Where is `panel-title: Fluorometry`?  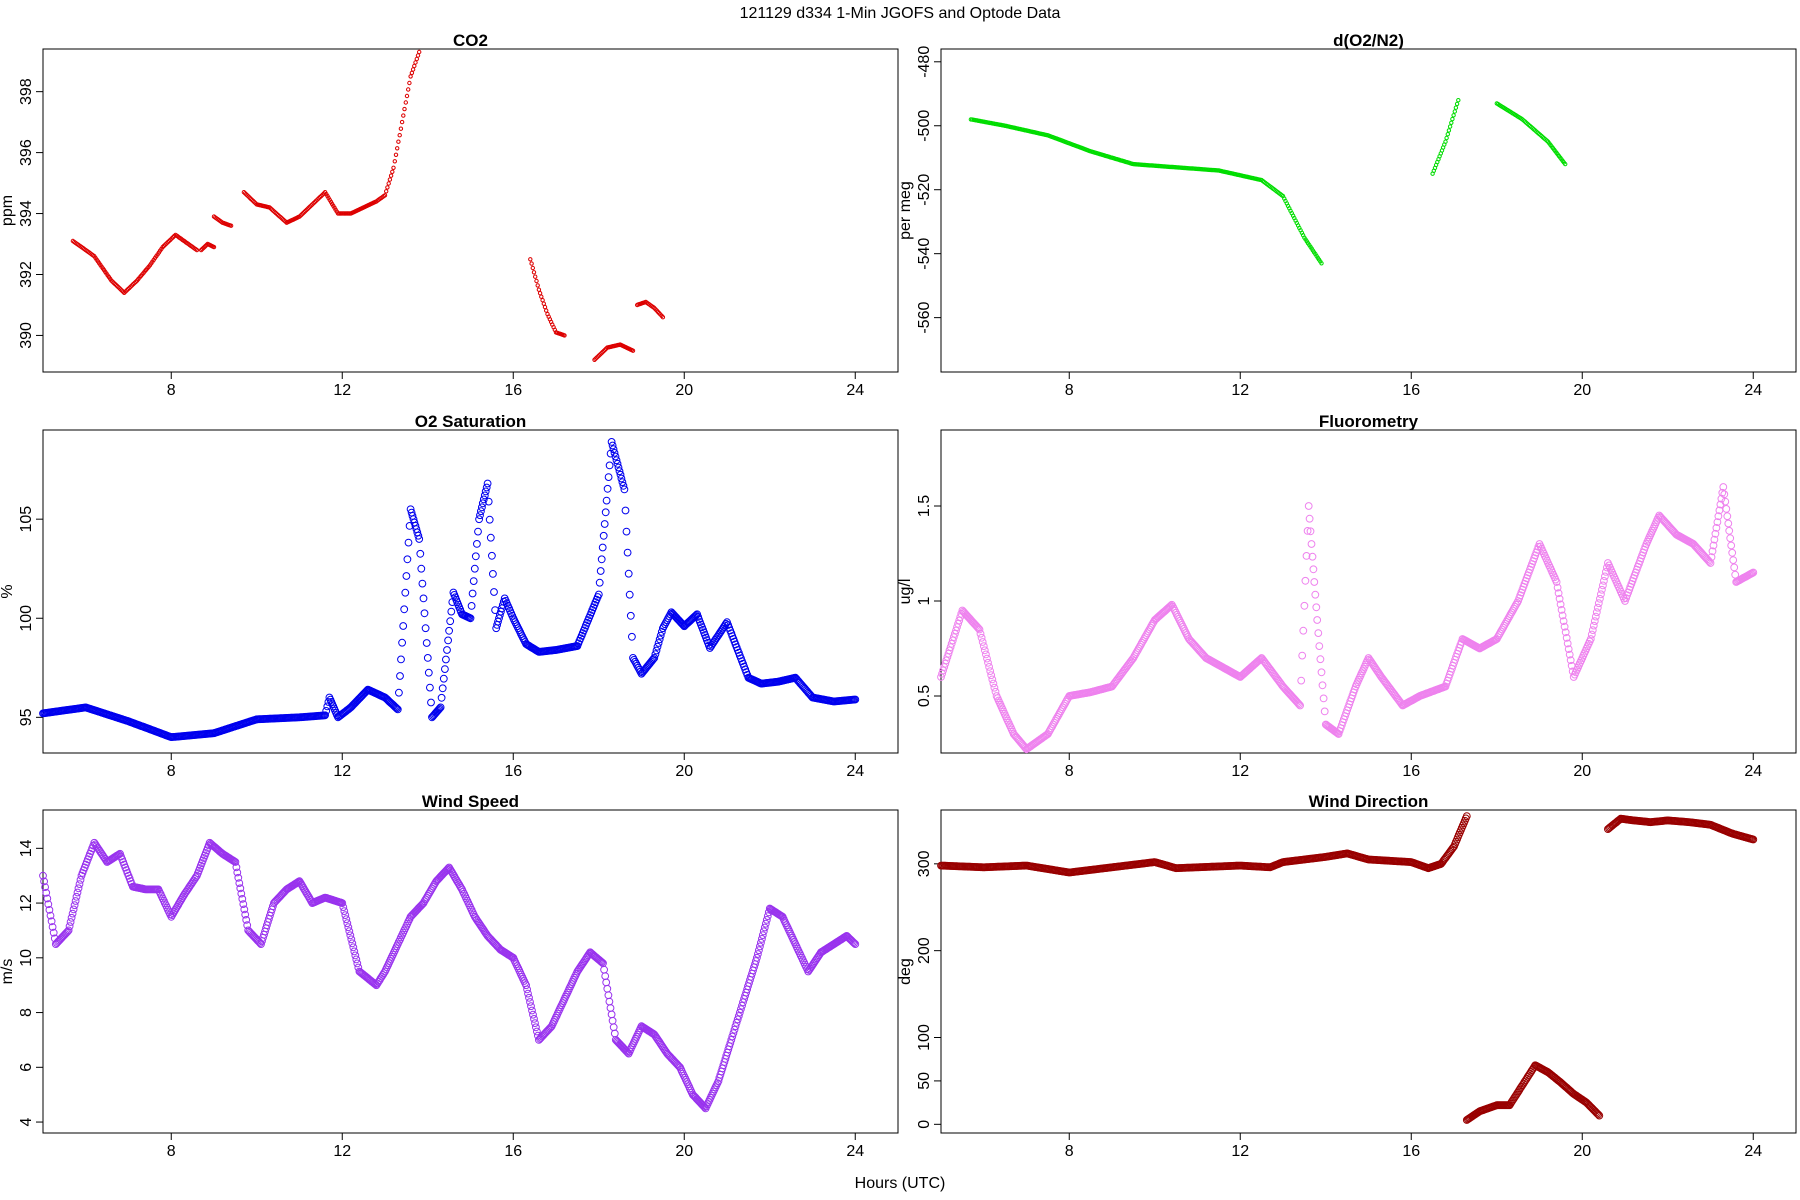 panel-title: Fluorometry is located at coordinates (1369, 421).